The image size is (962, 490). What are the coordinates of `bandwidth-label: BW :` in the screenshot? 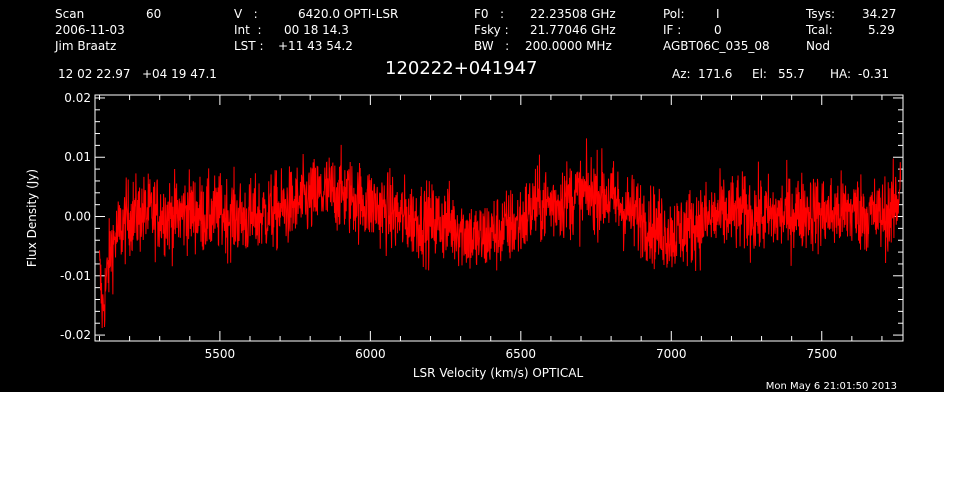 It's located at (492, 46).